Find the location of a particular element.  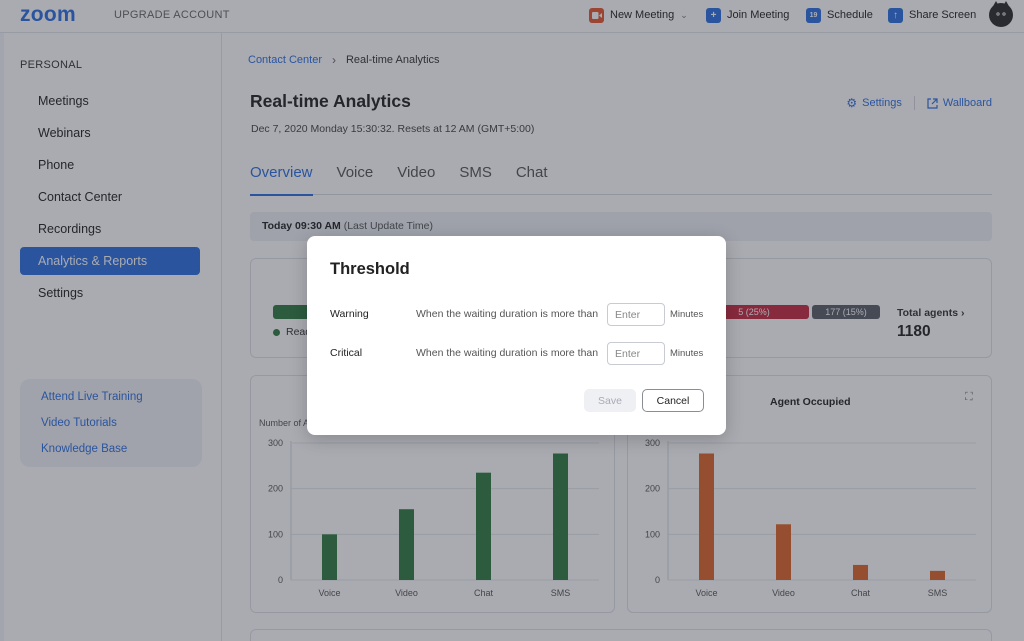

sidebar-section-personal: PERSONAL is located at coordinates (51, 65).